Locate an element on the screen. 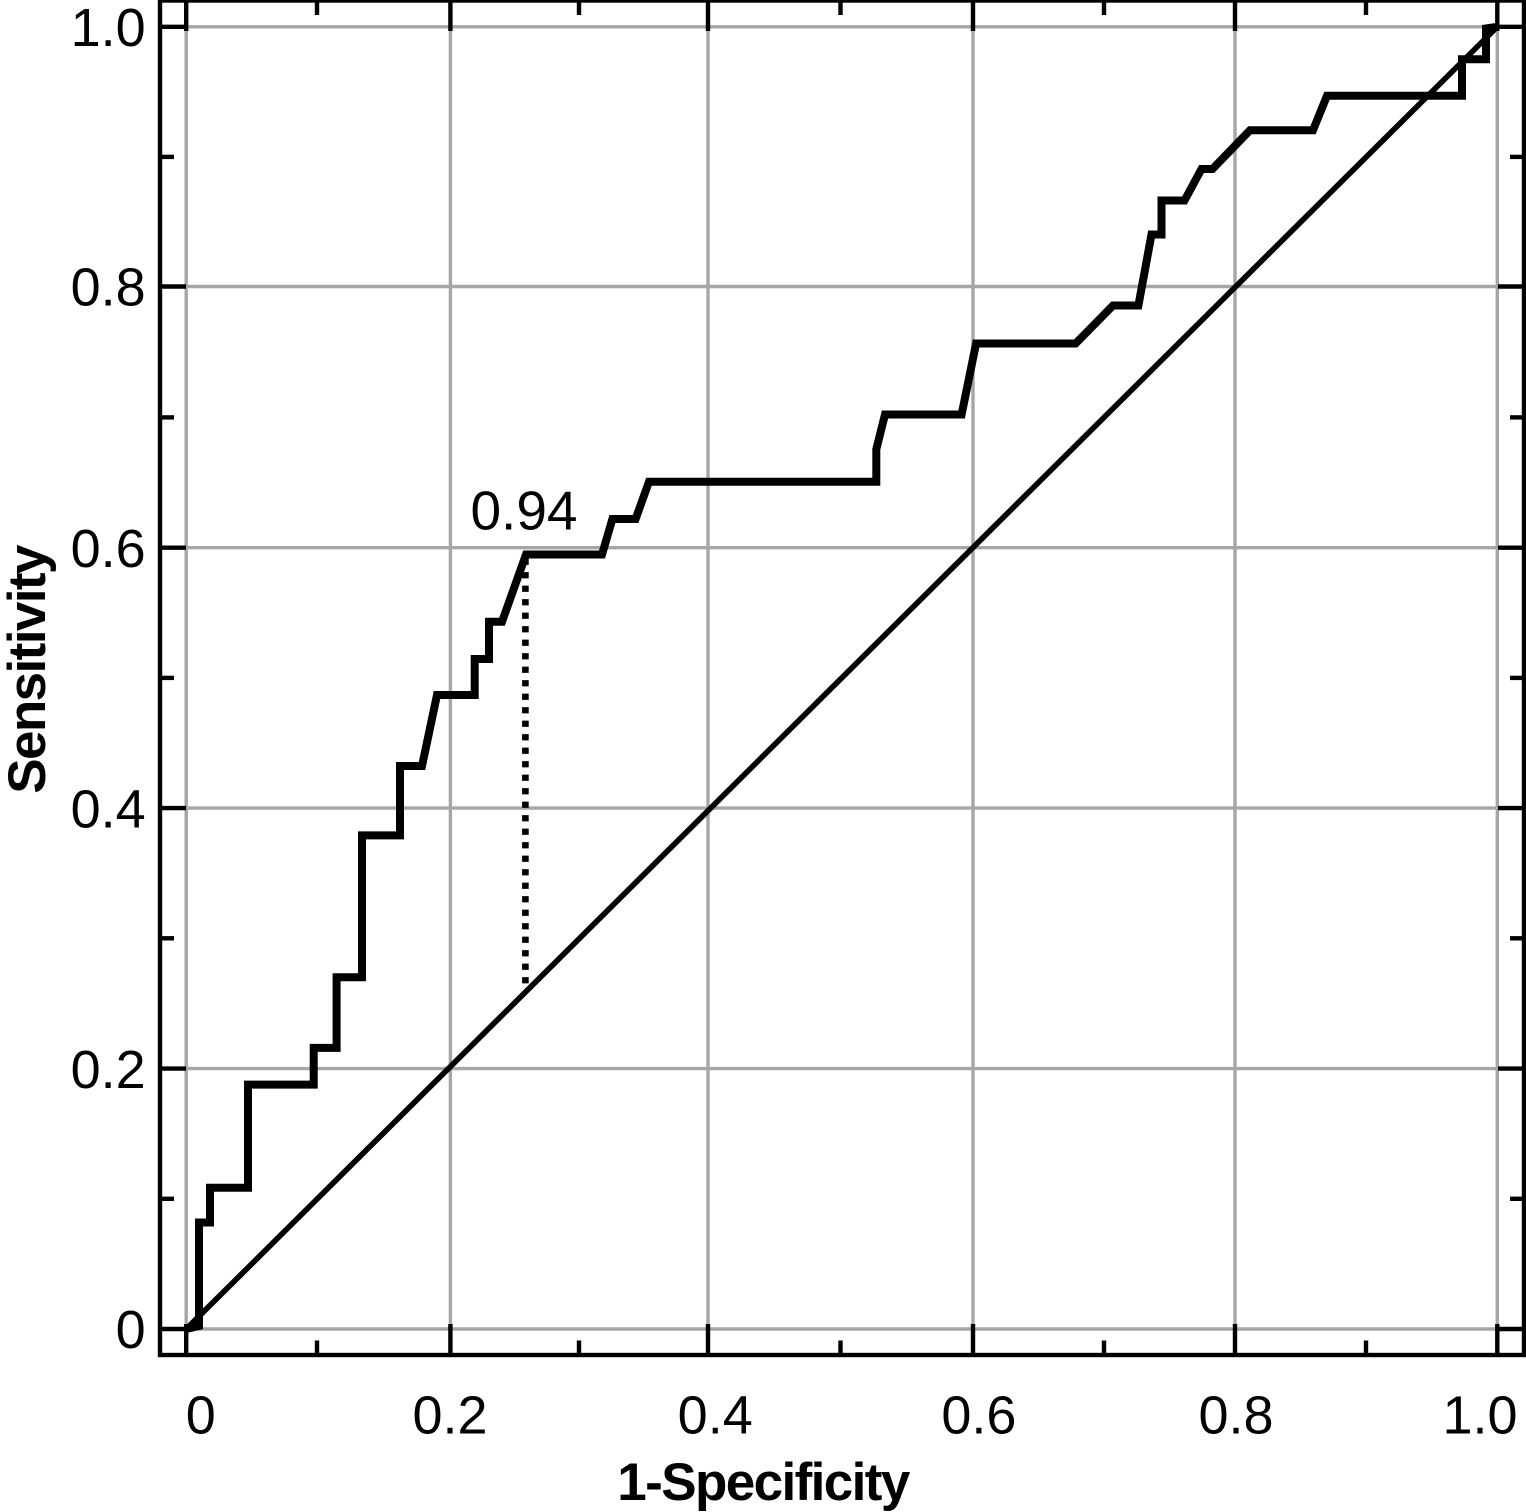 The width and height of the screenshot is (1526, 1512). svg-text: Sensitivity is located at coordinates (28, 669).